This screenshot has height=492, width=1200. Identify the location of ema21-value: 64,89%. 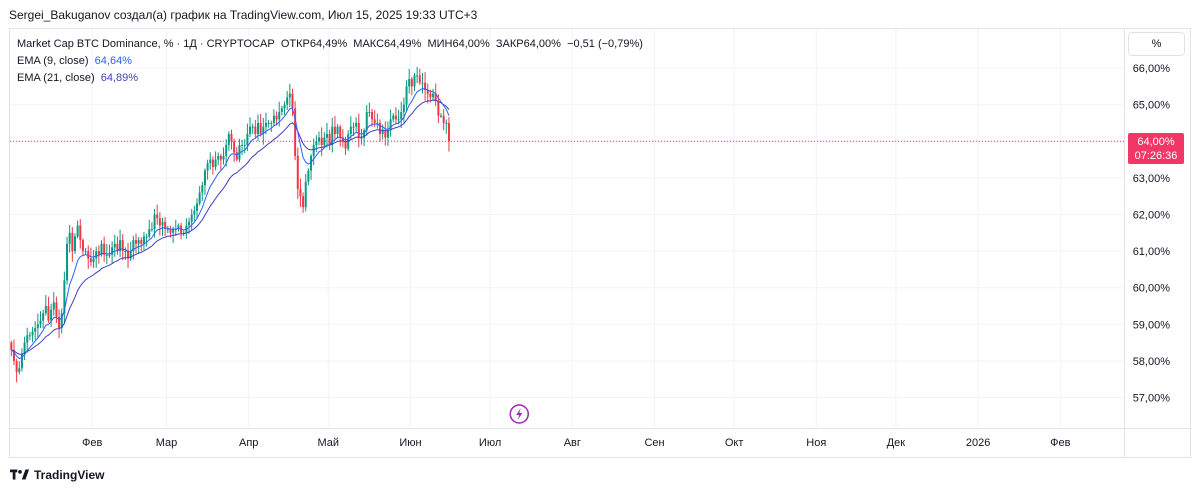
(119, 78).